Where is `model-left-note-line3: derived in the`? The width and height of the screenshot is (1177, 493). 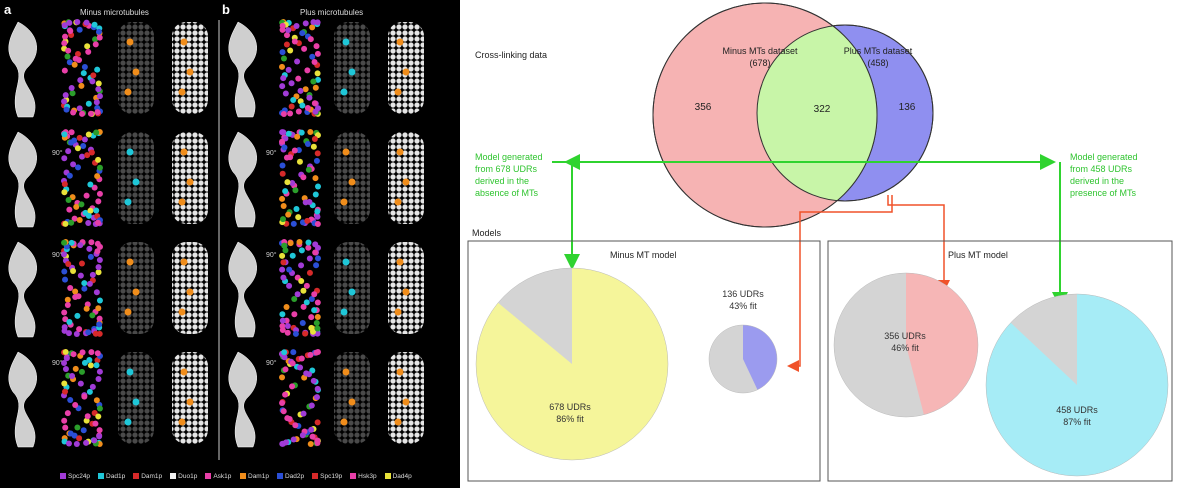 model-left-note-line3: derived in the is located at coordinates (502, 181).